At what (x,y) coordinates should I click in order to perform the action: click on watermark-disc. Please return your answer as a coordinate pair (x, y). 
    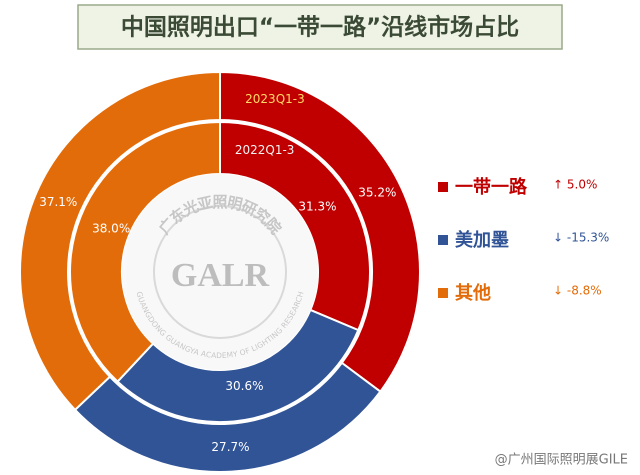
    Looking at the image, I should click on (220, 272).